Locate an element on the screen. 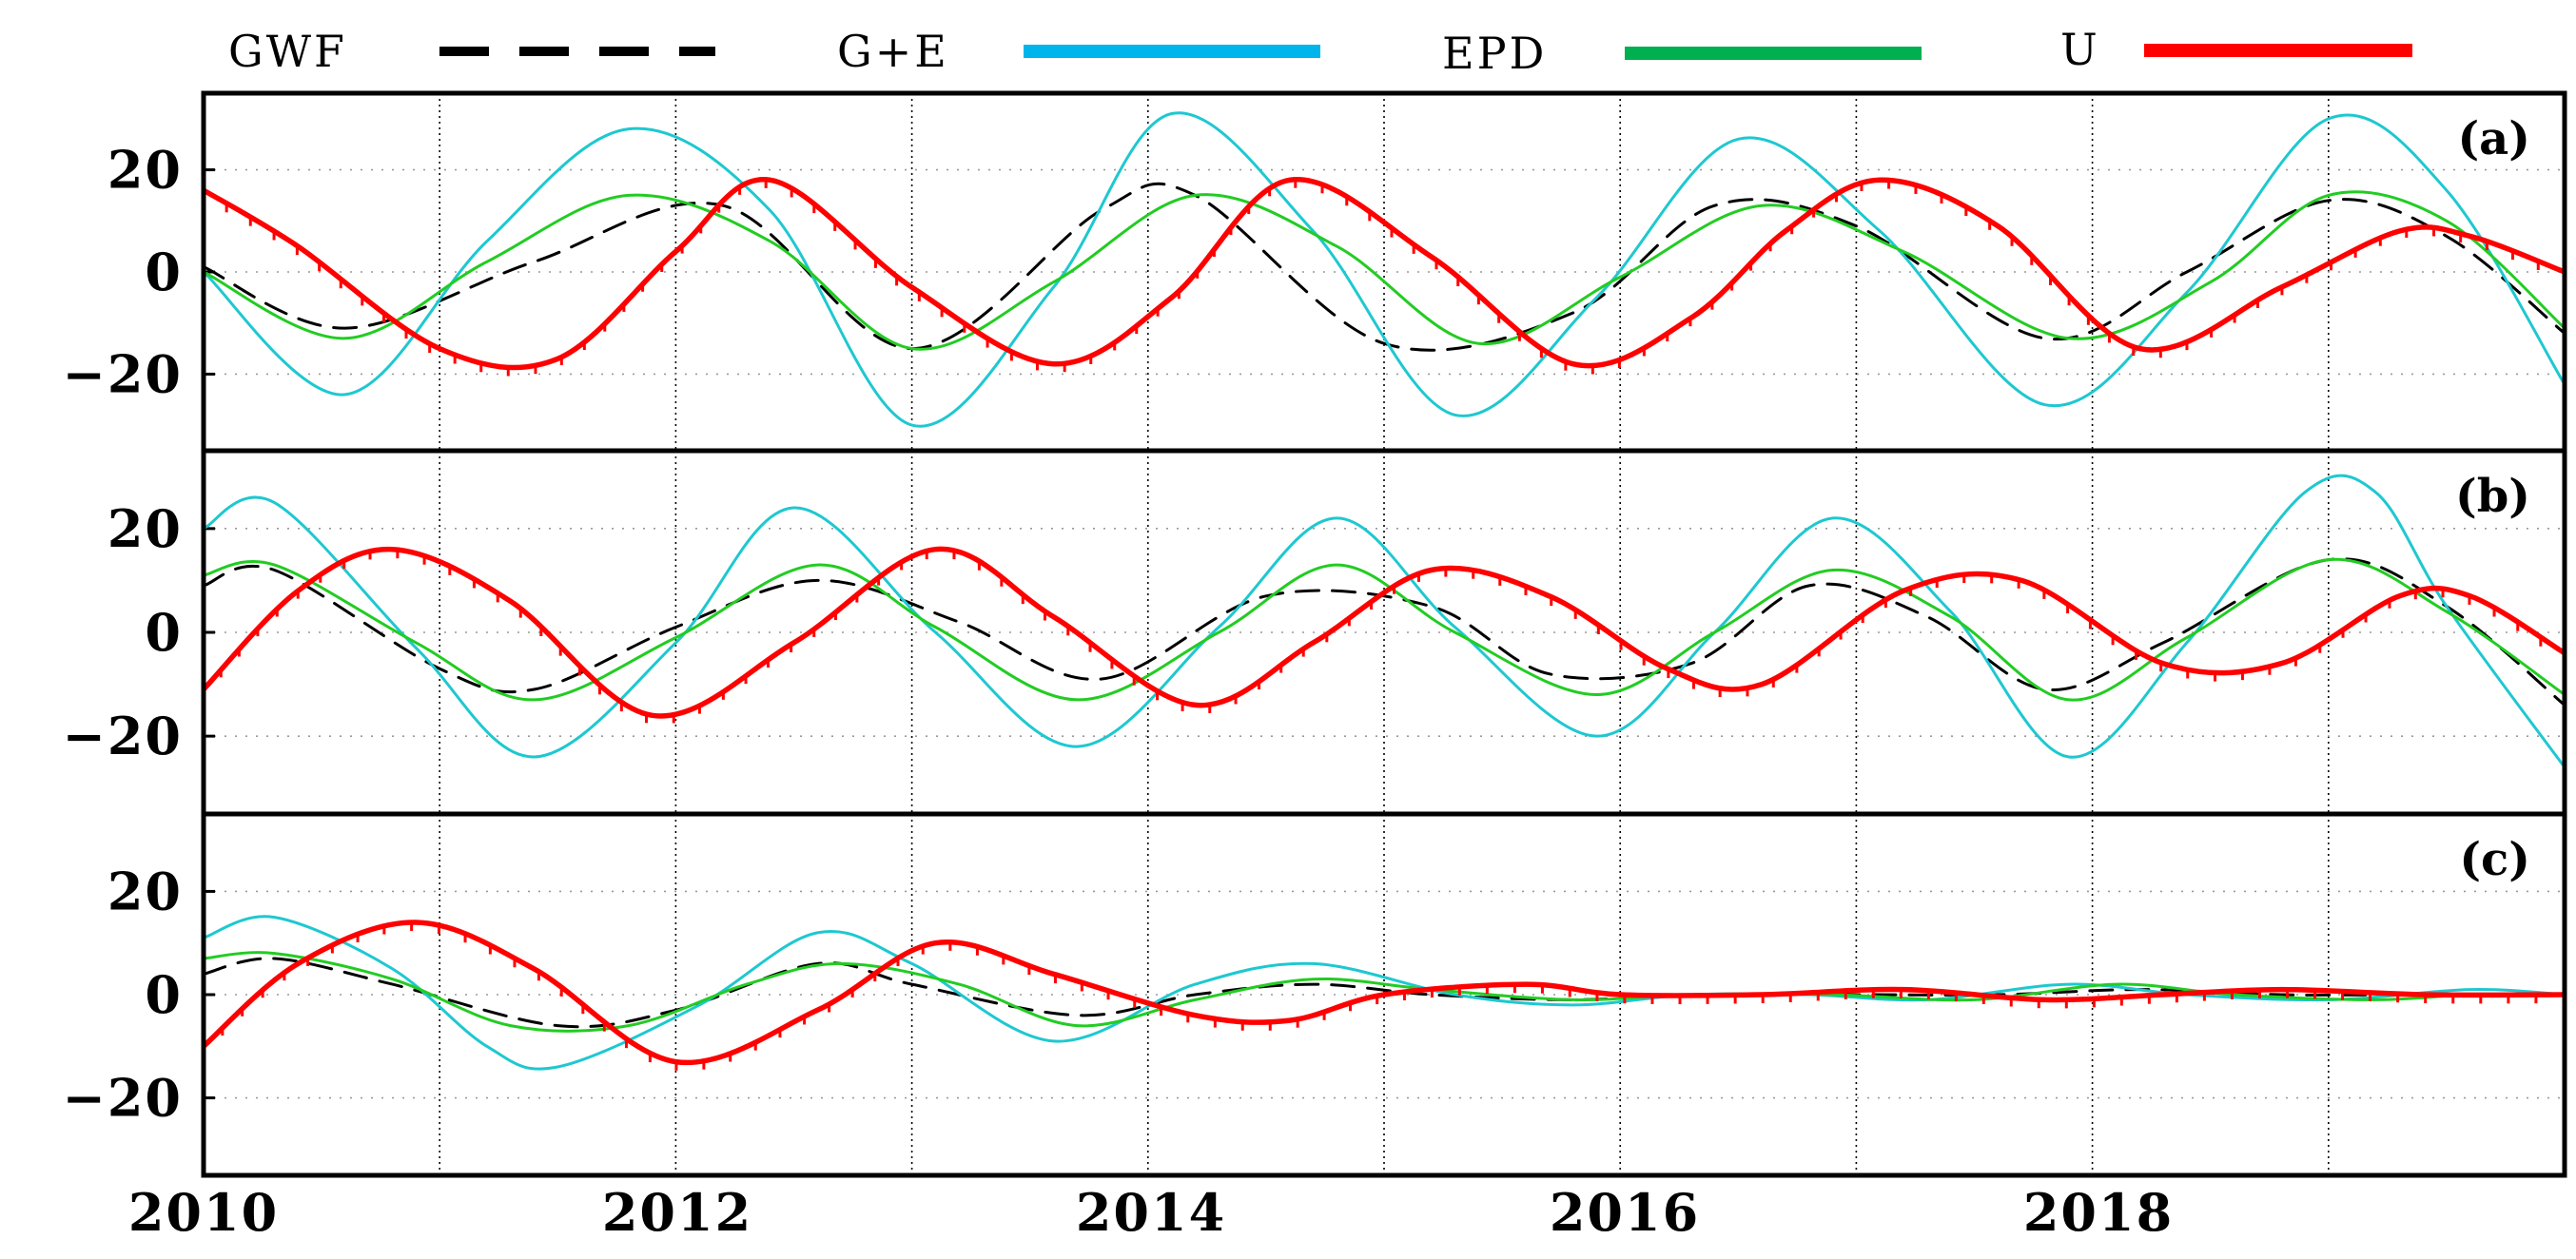 Image resolution: width=2576 pixels, height=1259 pixels. x-tick-label-2010: 2010 is located at coordinates (204, 1212).